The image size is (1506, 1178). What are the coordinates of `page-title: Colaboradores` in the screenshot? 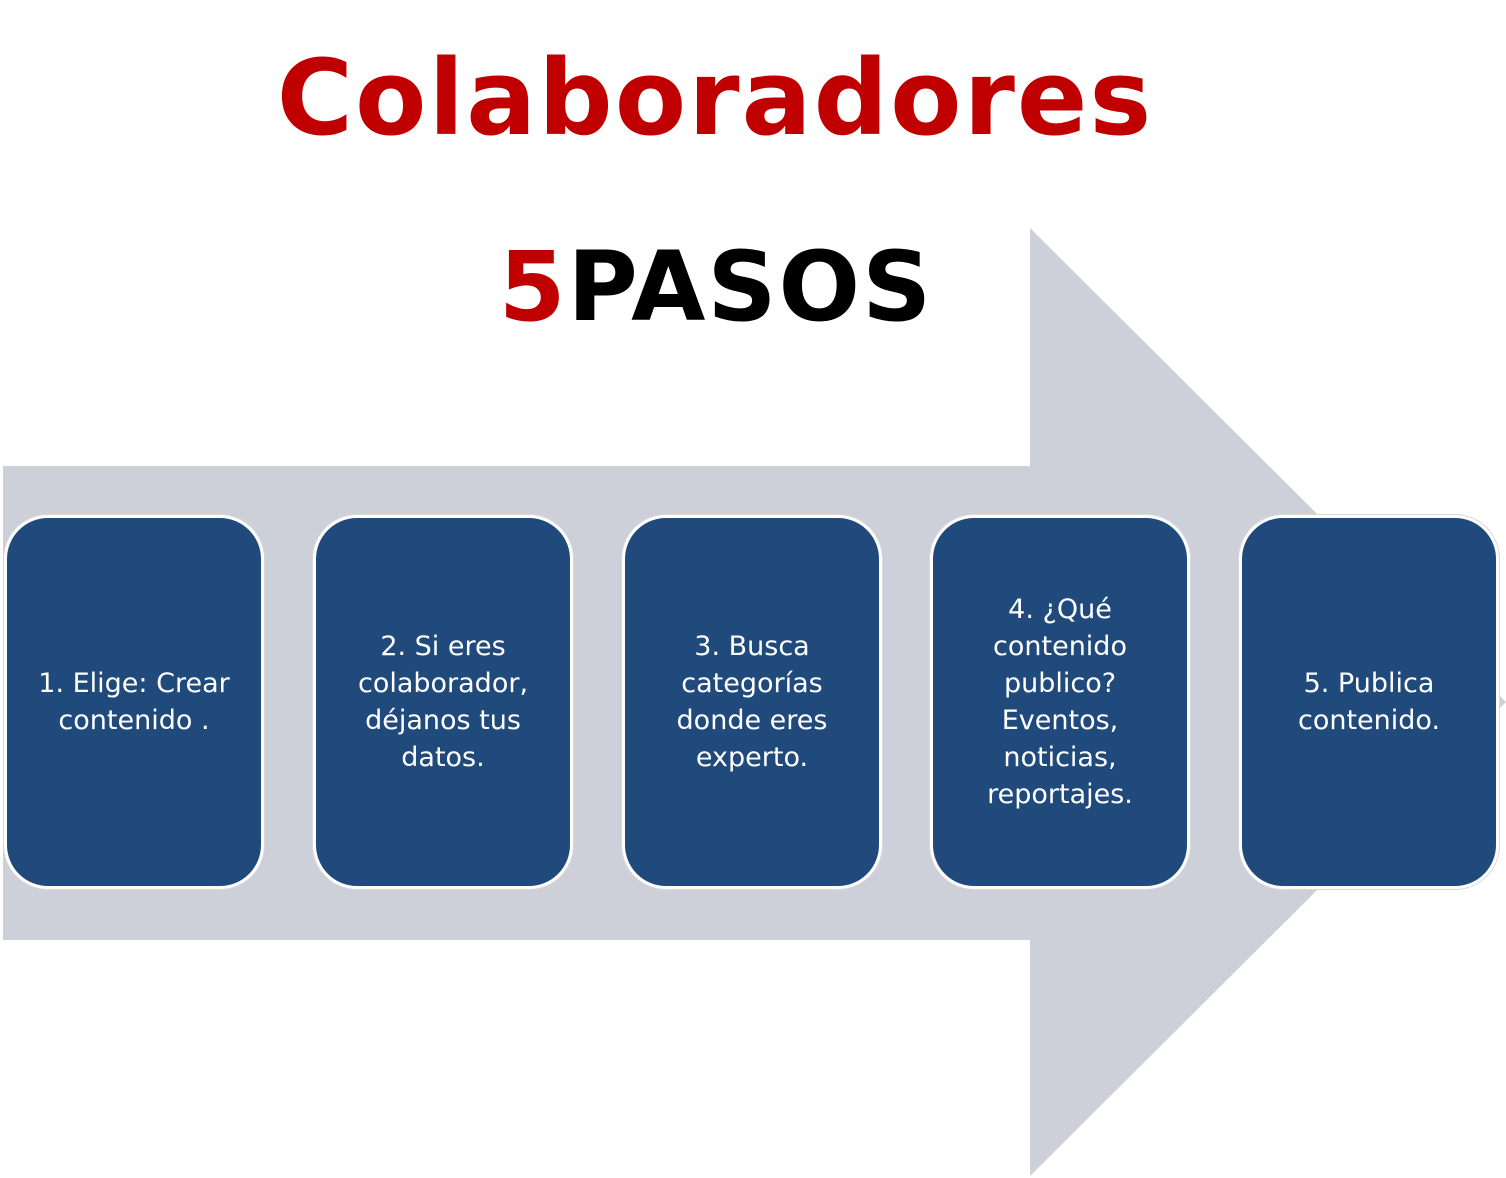 It's located at (715, 98).